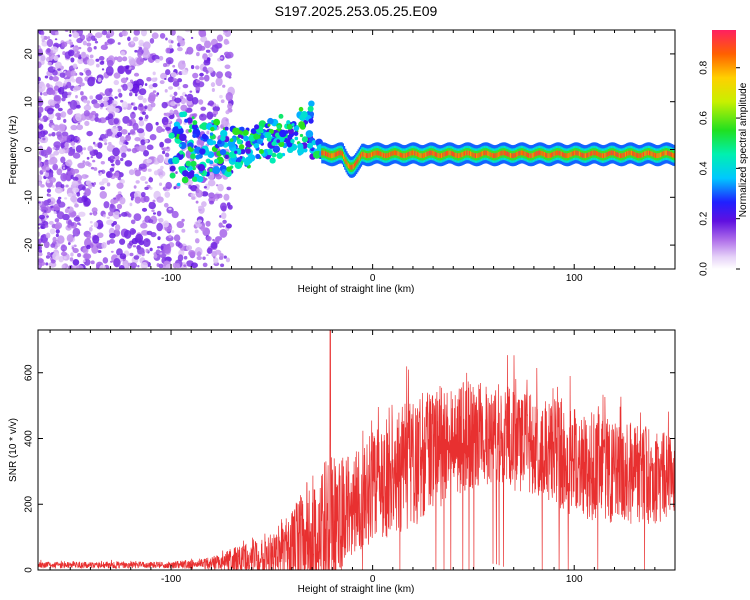 This screenshot has width=750, height=600. I want to click on colorbar-tick-label: 0.2, so click(704, 218).